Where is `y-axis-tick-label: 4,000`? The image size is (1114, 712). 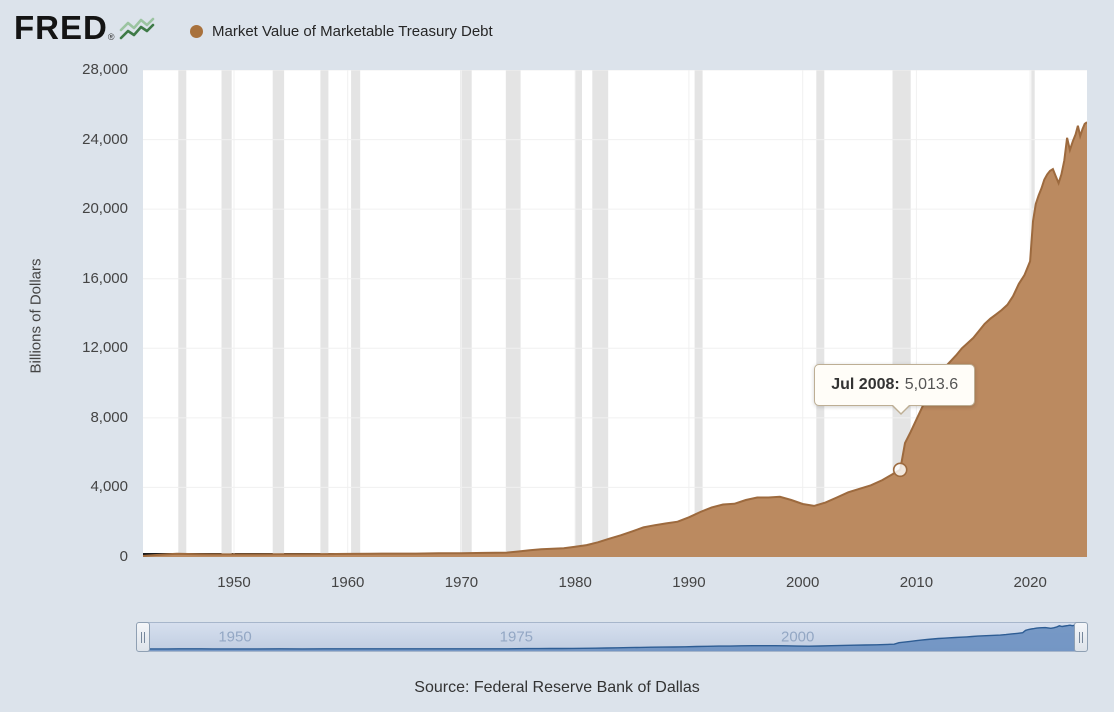
y-axis-tick-label: 4,000 is located at coordinates (109, 487).